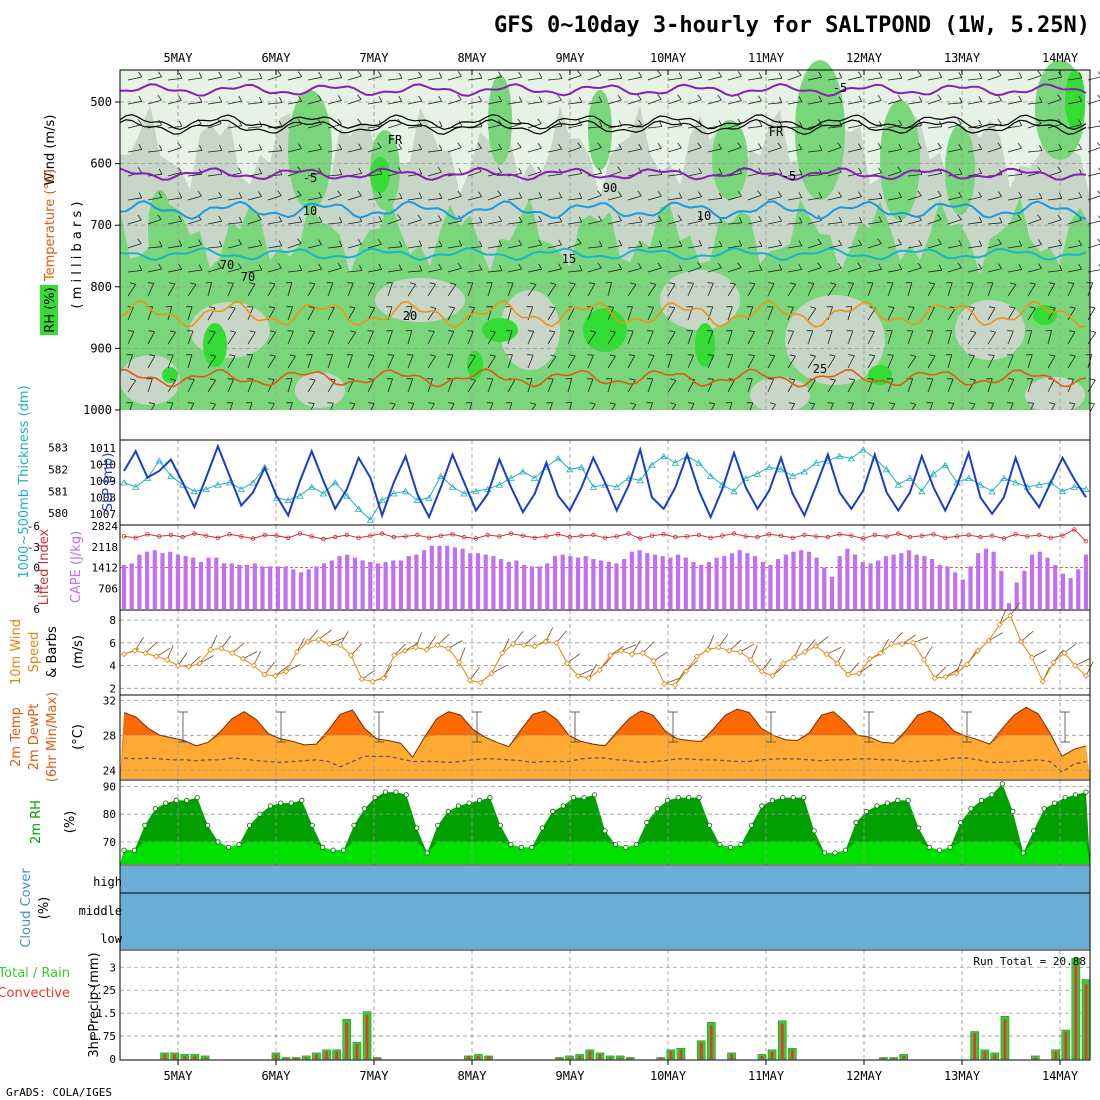 Image resolution: width=1100 pixels, height=1100 pixels. Describe the element at coordinates (112, 1059) in the screenshot. I see `precip-tick-label: 0` at that location.